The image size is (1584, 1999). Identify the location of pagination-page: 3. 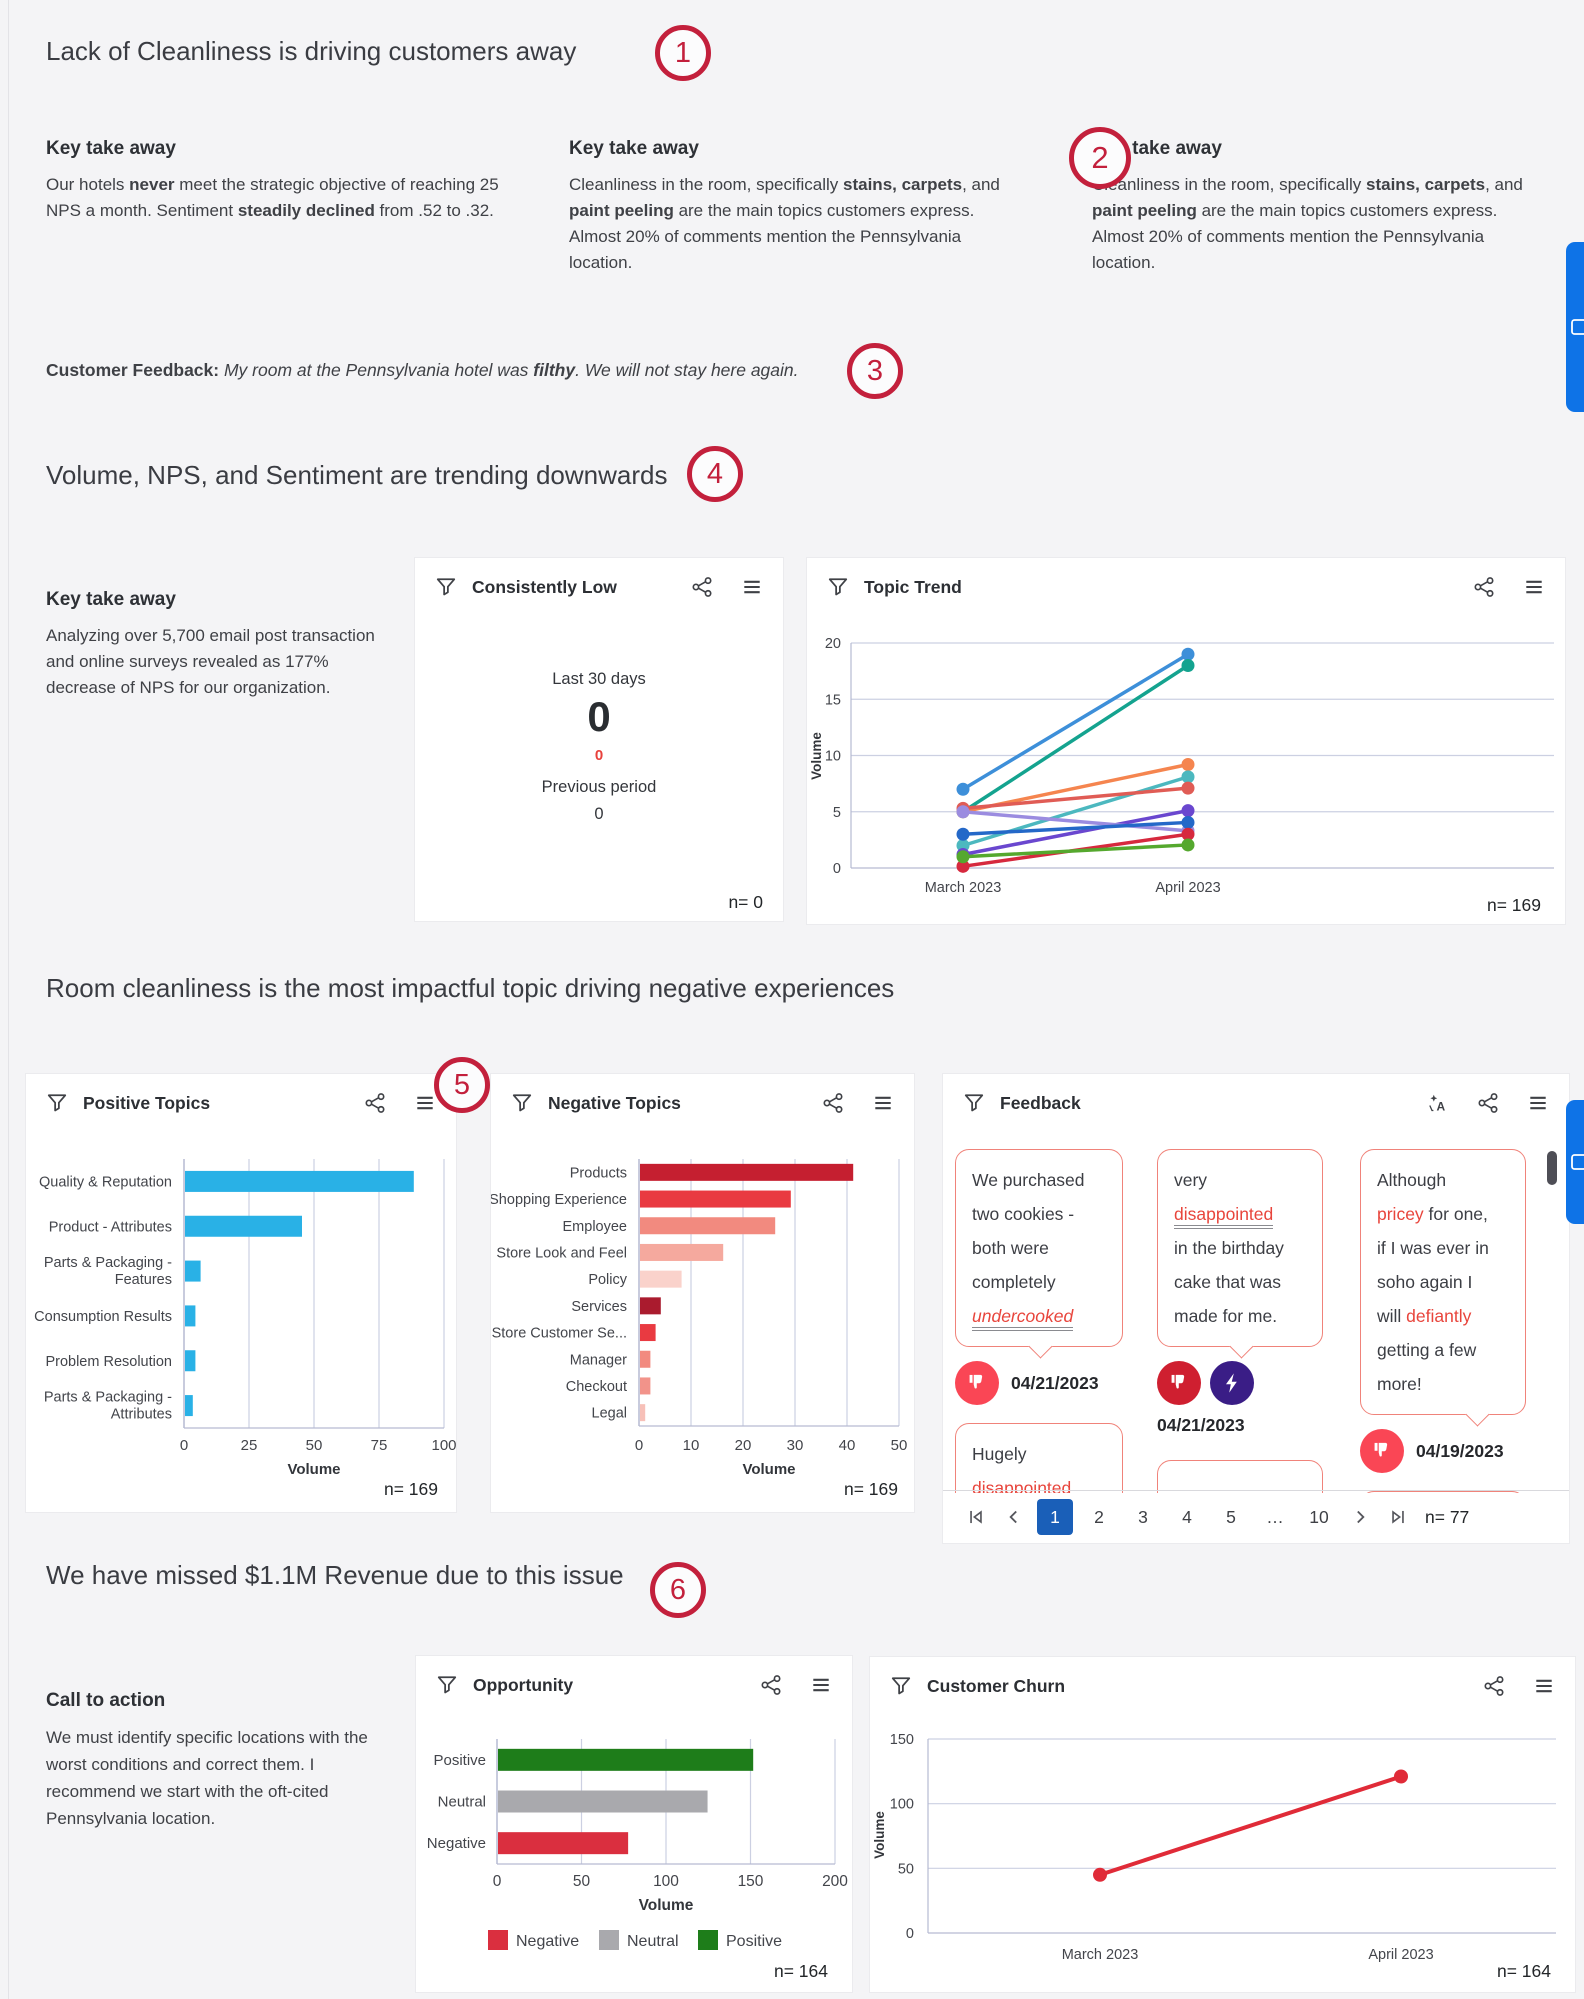
(1143, 1516).